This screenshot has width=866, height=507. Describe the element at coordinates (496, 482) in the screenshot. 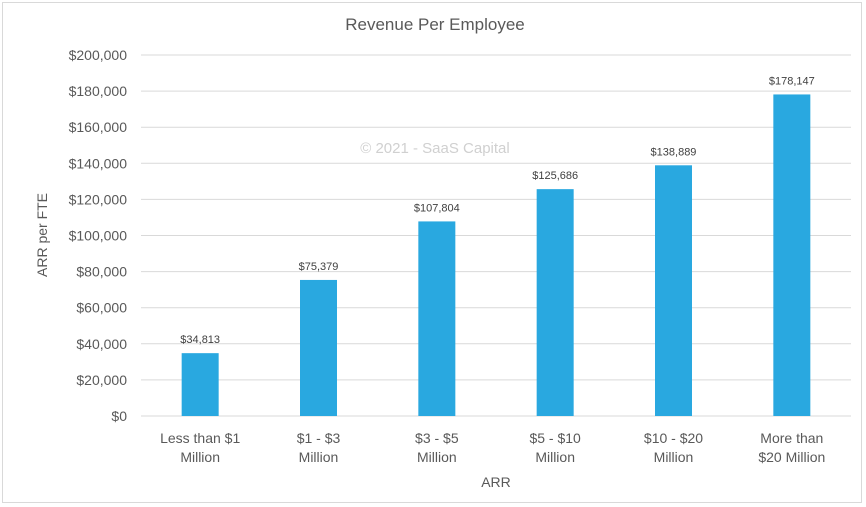

I see `x-axis-title: ARR` at that location.